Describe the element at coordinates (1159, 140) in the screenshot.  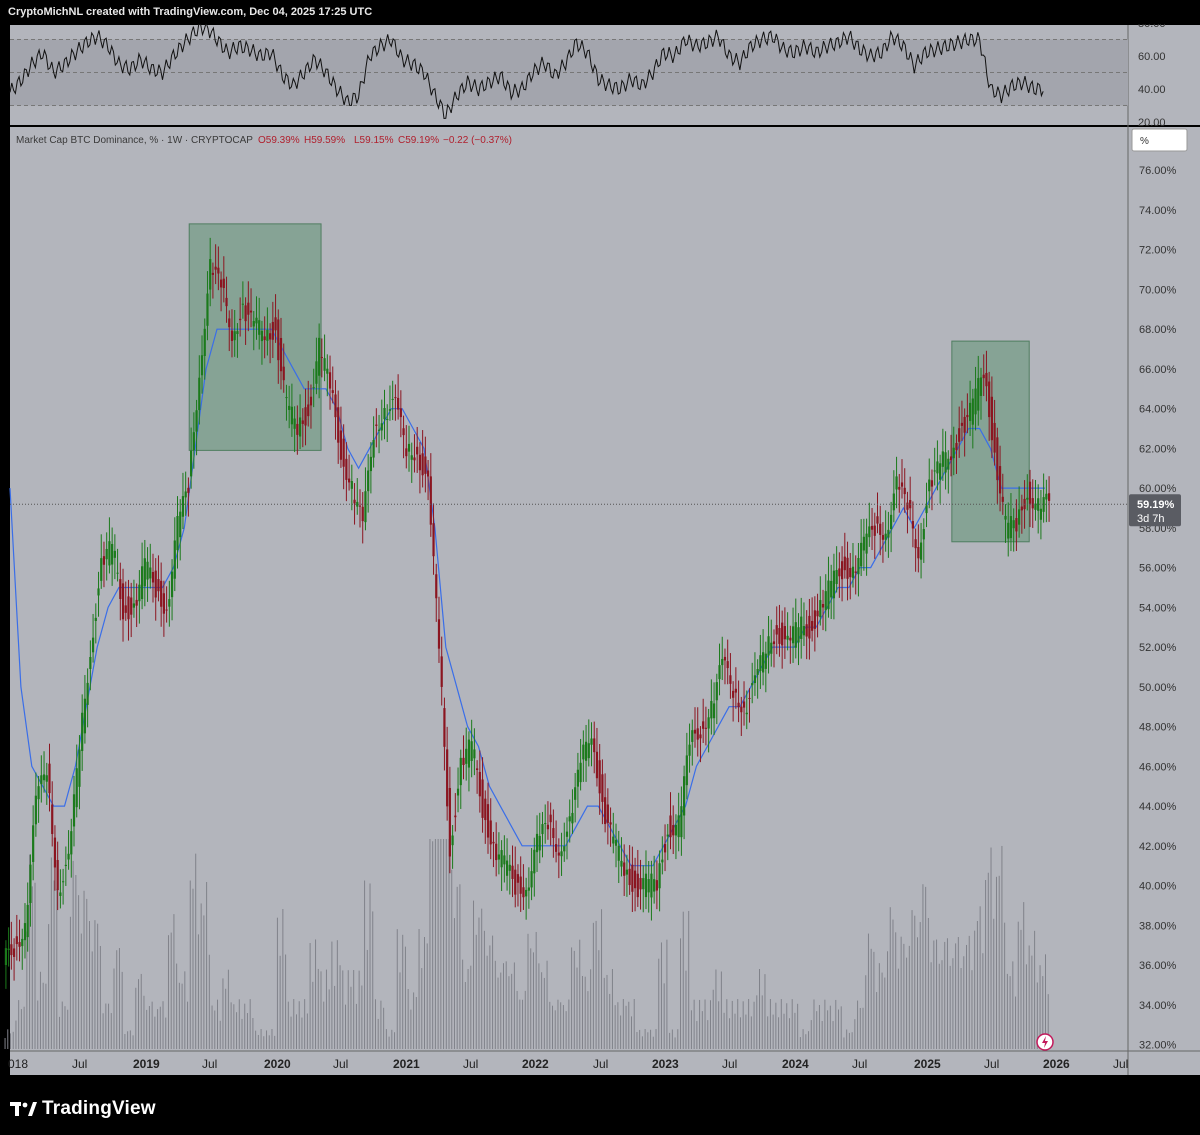
I see `percent-scale-button` at that location.